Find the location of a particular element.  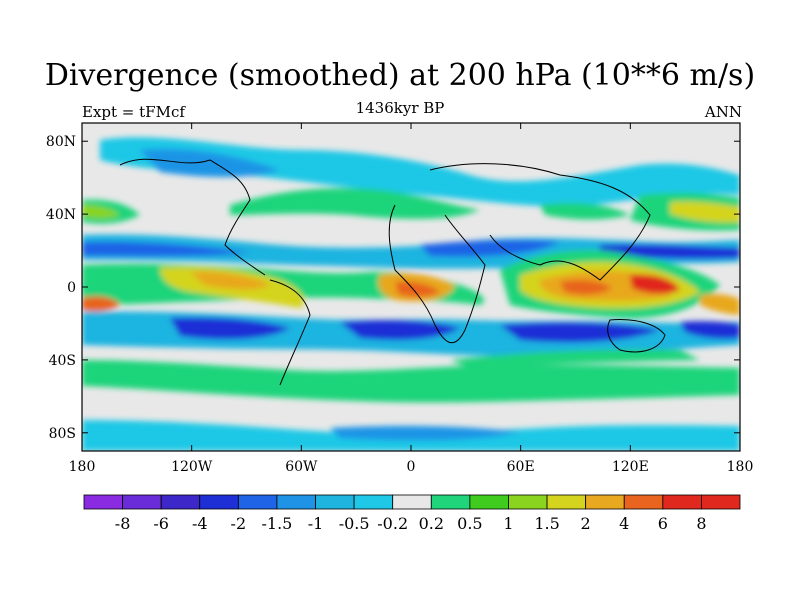

colorbar-label: -4 is located at coordinates (200, 523).